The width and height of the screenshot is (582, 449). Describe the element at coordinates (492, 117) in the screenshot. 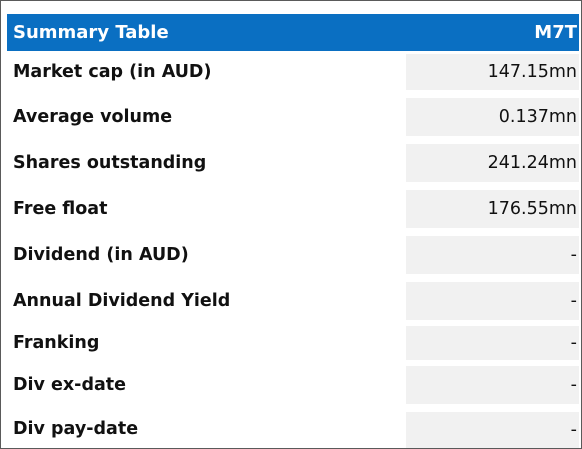

I see `row-value-average-volume: 0.137mn` at that location.